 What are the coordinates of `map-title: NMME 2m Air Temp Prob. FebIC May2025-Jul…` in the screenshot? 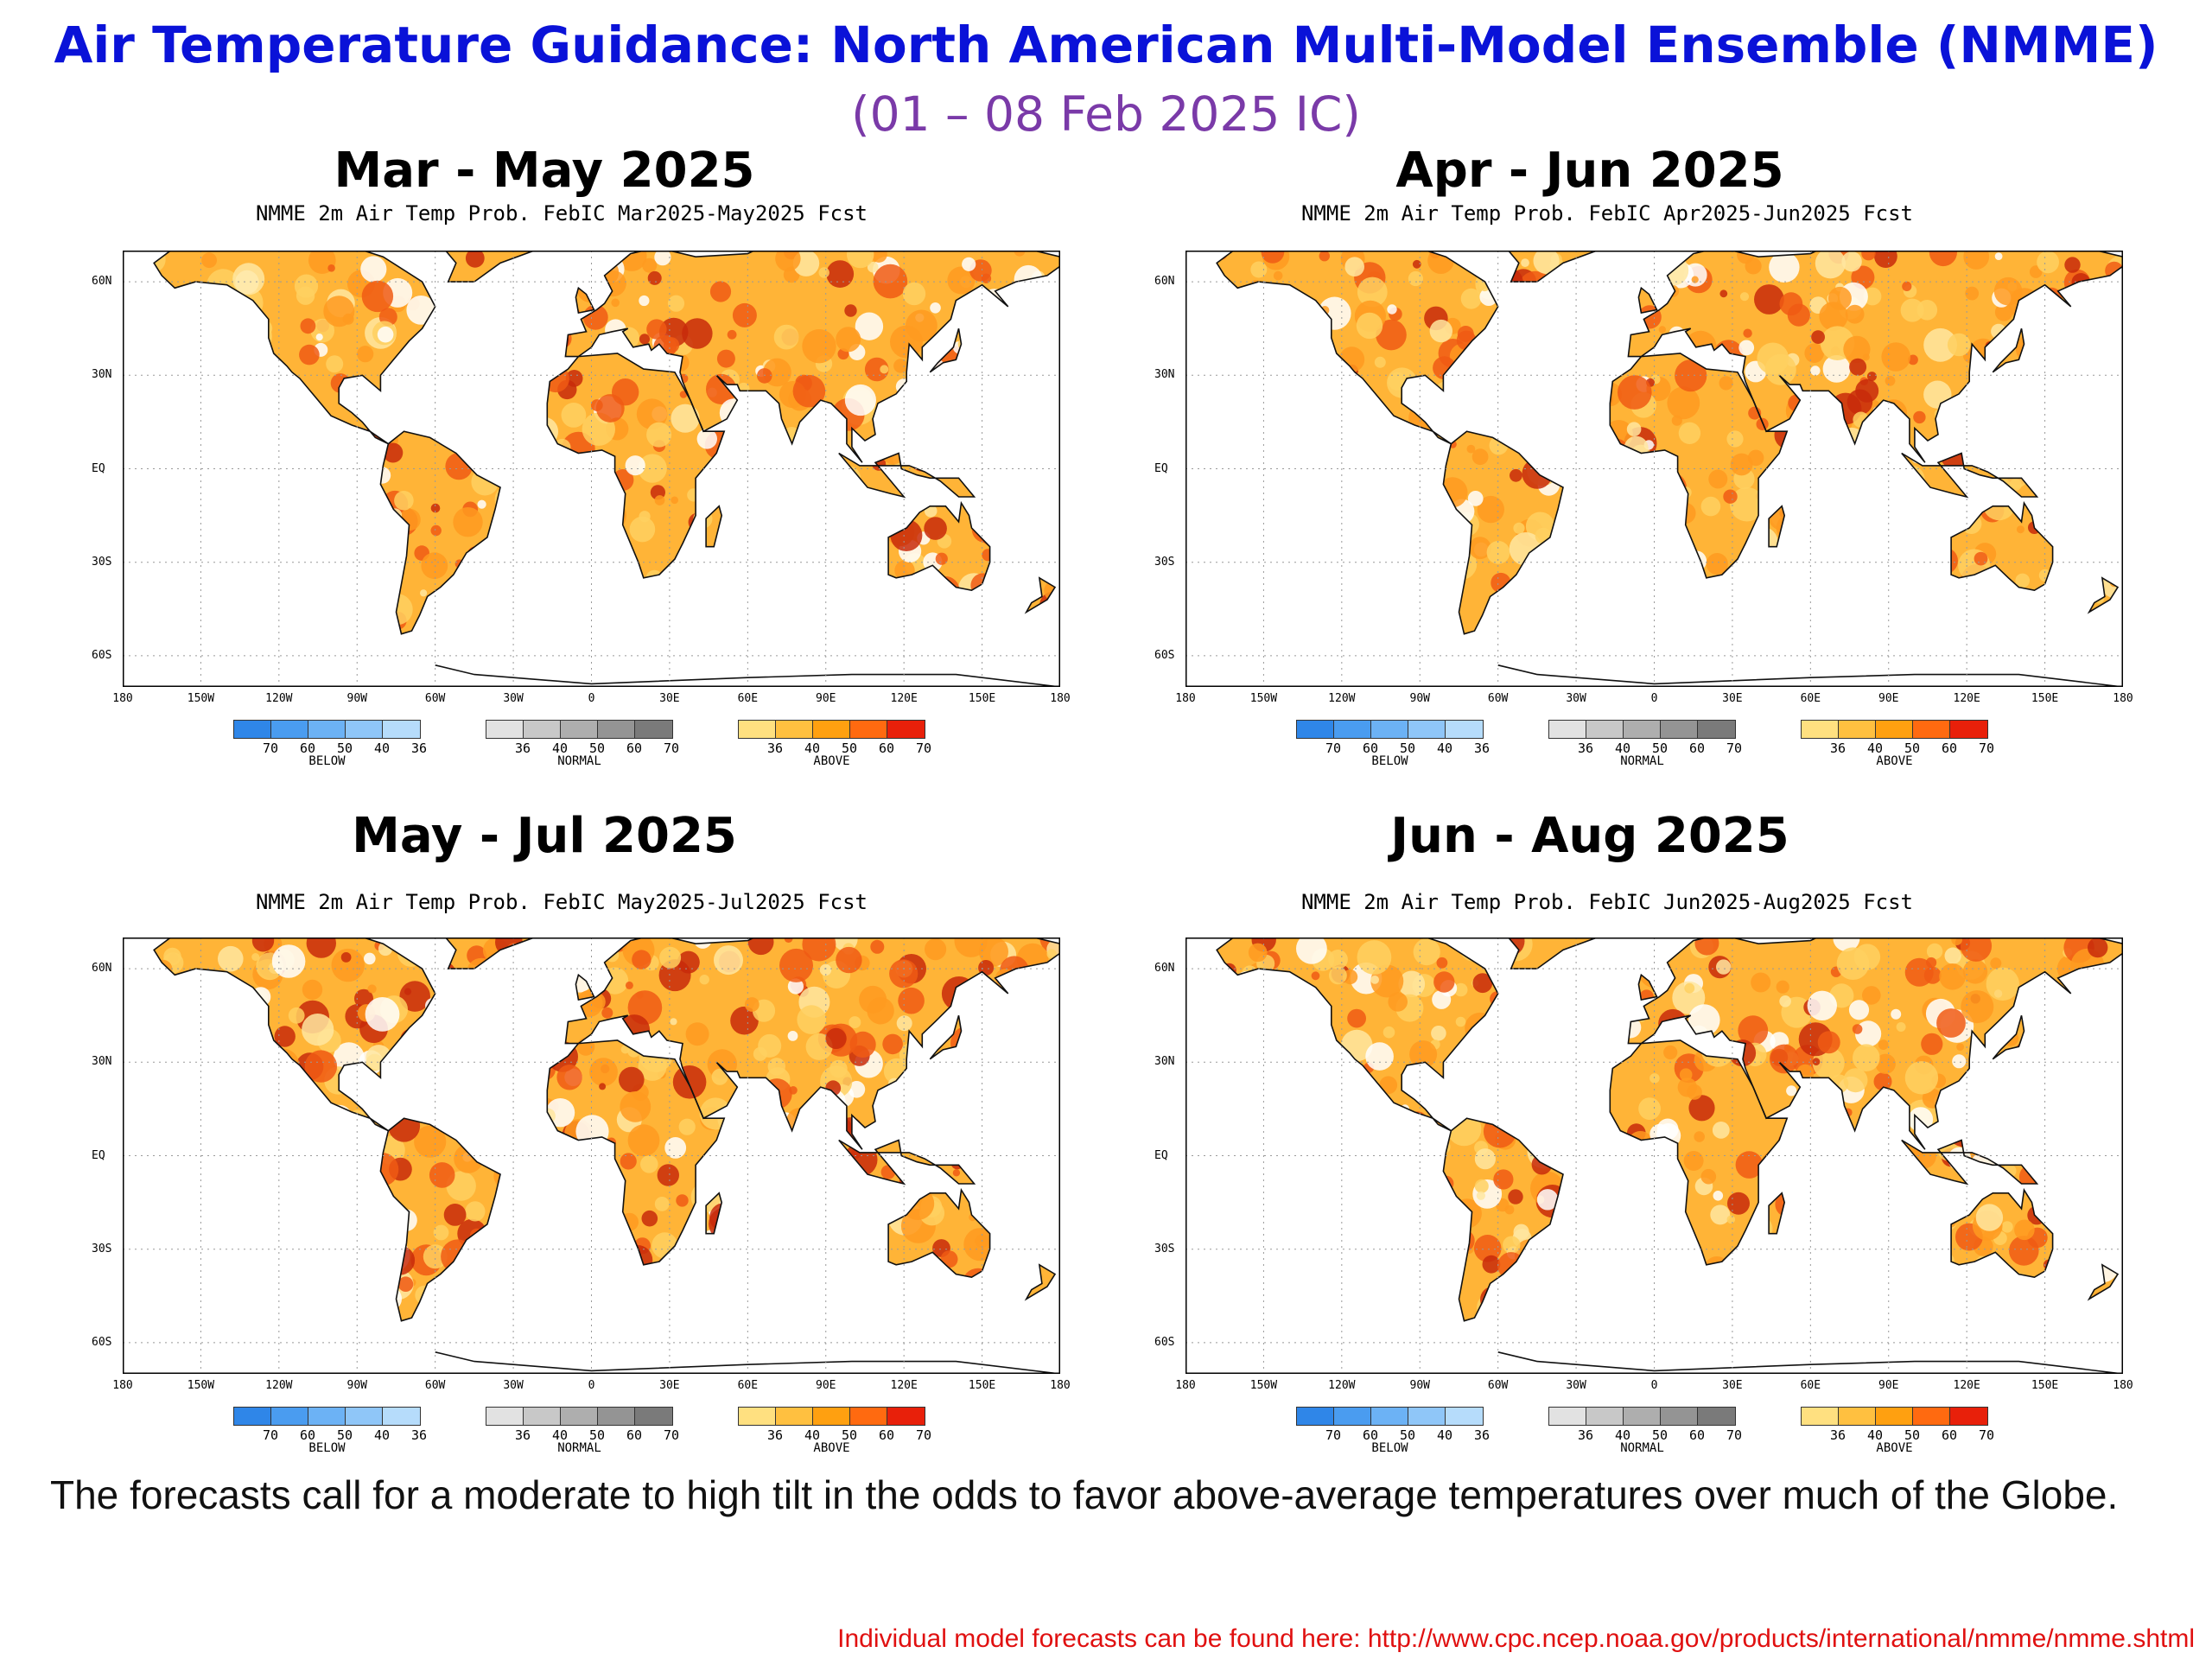 It's located at (561, 902).